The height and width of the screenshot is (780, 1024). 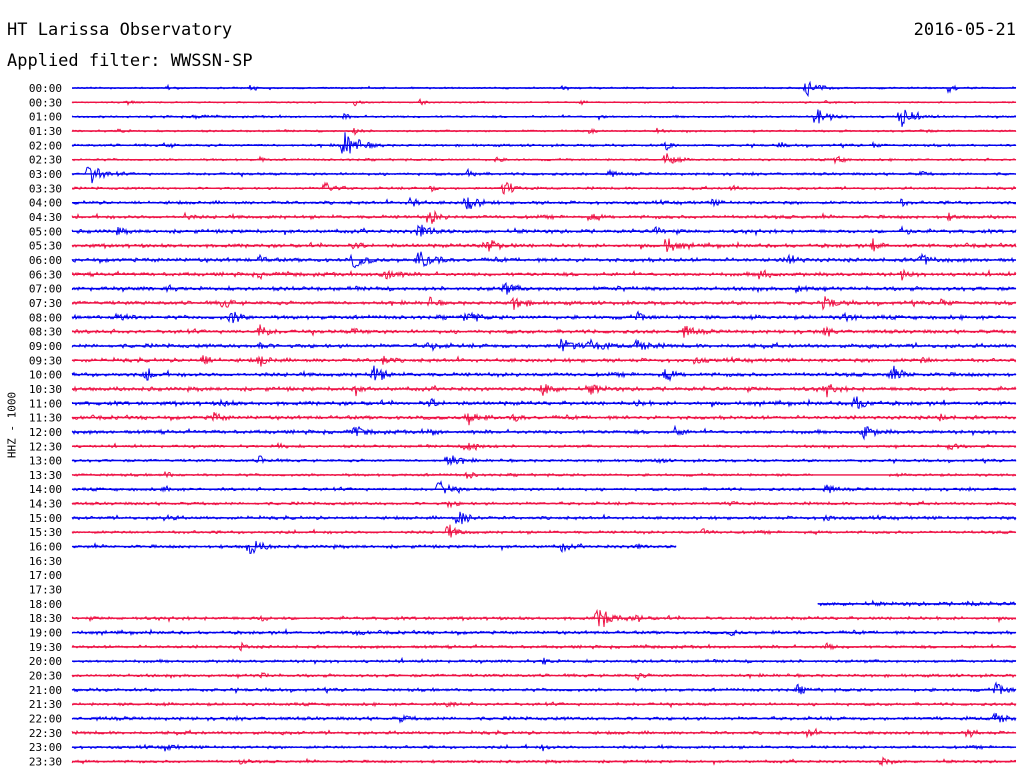 I want to click on time-tick-label: 07:00, so click(x=45, y=289).